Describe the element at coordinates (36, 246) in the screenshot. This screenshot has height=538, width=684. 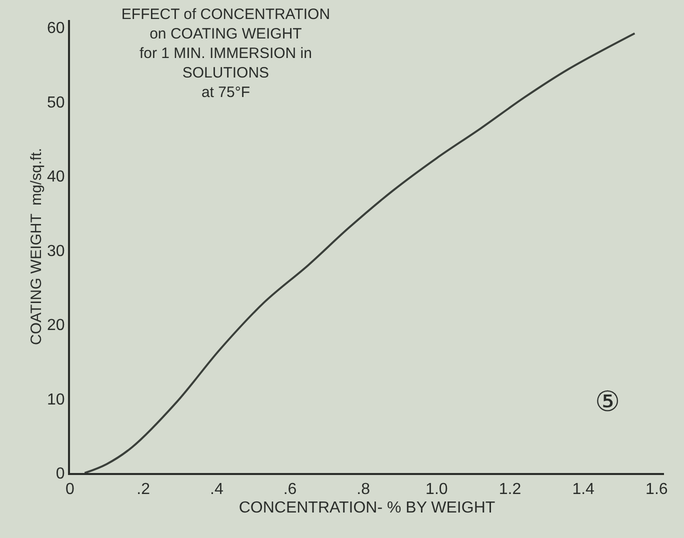
I see `y-axis-title: COATING WEIGHT mg/sq.ft.` at that location.